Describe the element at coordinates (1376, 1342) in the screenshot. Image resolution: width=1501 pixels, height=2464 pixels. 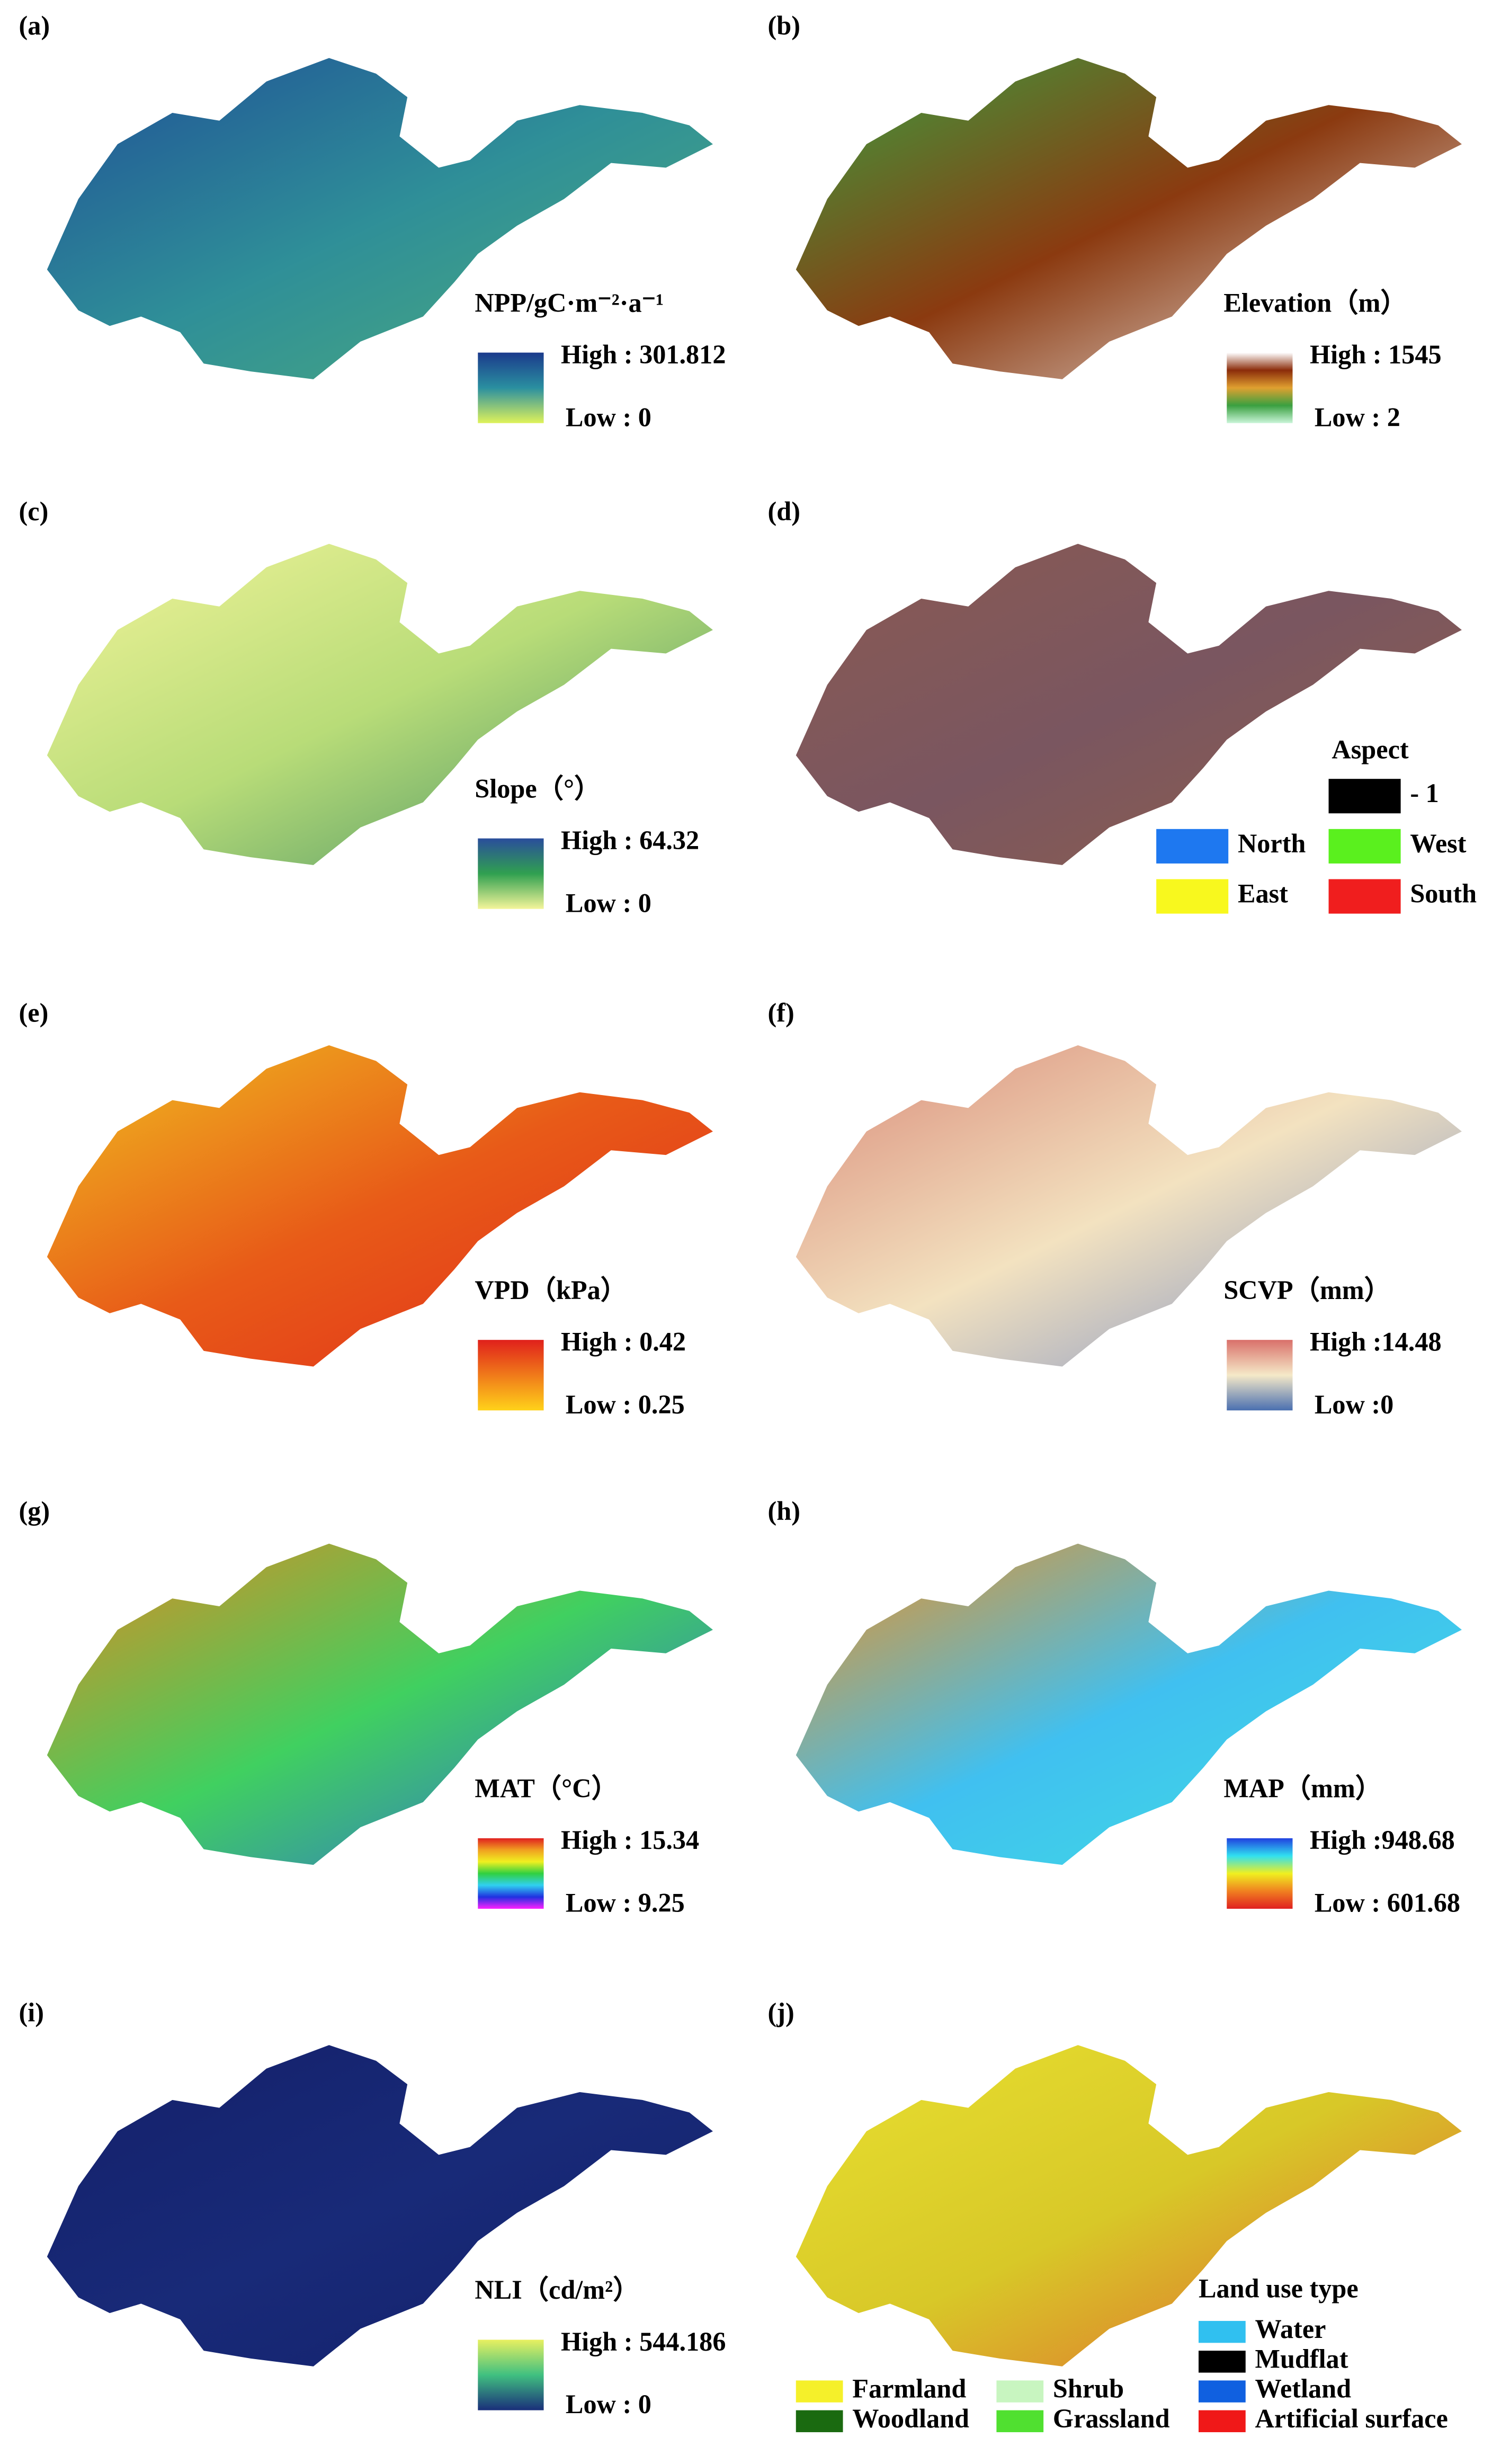
I see `legend-high: High :14.48` at that location.